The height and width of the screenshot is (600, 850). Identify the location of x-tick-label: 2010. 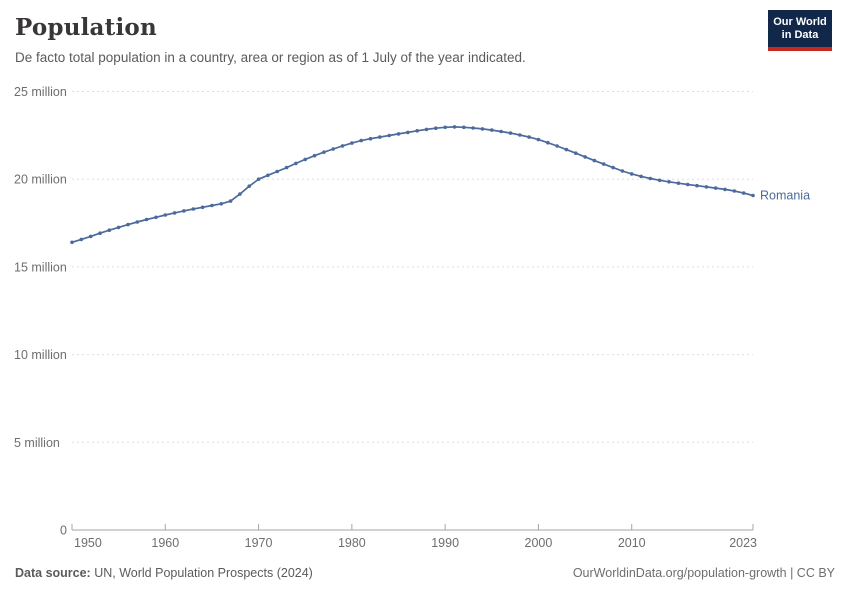
(632, 543).